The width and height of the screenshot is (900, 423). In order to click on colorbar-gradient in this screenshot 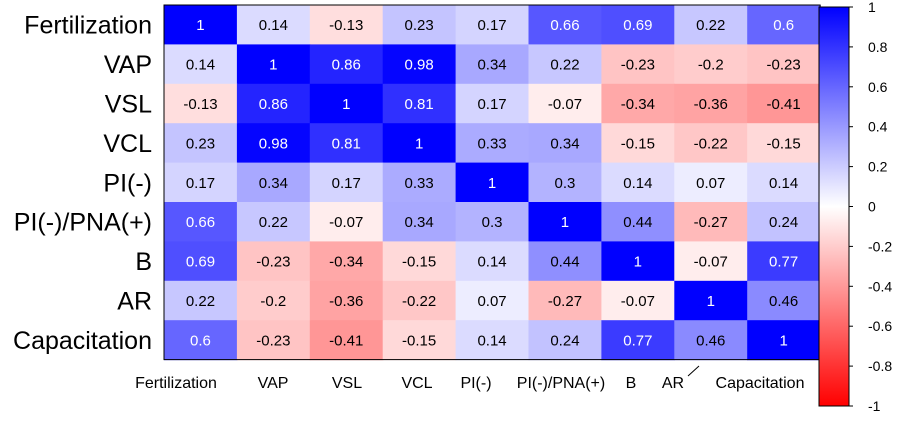, I will do `click(834, 206)`.